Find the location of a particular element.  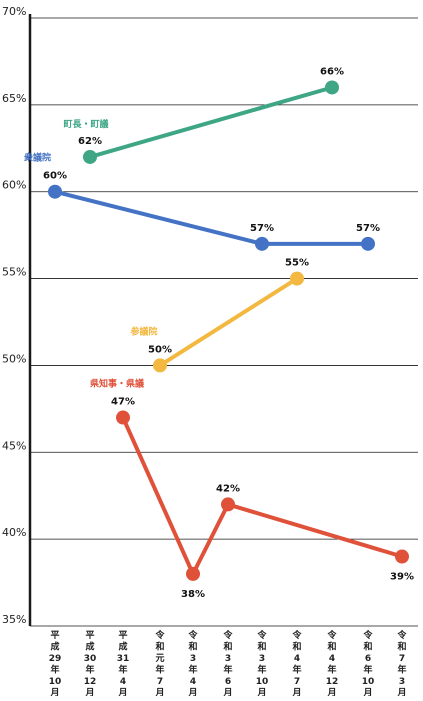

series-name-label: 衆議院 is located at coordinates (37, 158).